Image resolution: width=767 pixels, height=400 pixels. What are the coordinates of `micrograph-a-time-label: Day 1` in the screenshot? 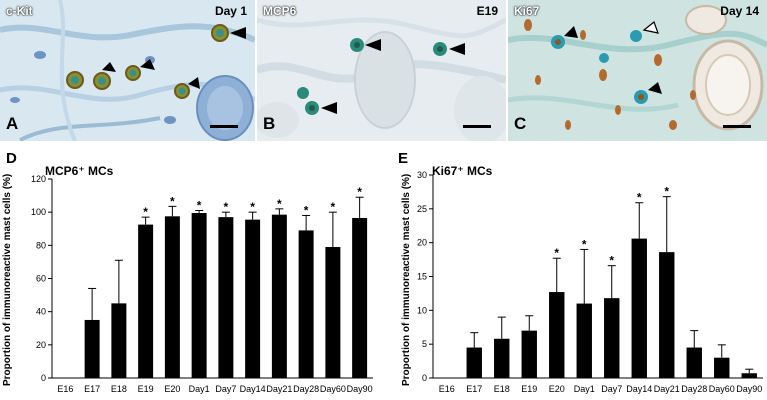 It's located at (230, 11).